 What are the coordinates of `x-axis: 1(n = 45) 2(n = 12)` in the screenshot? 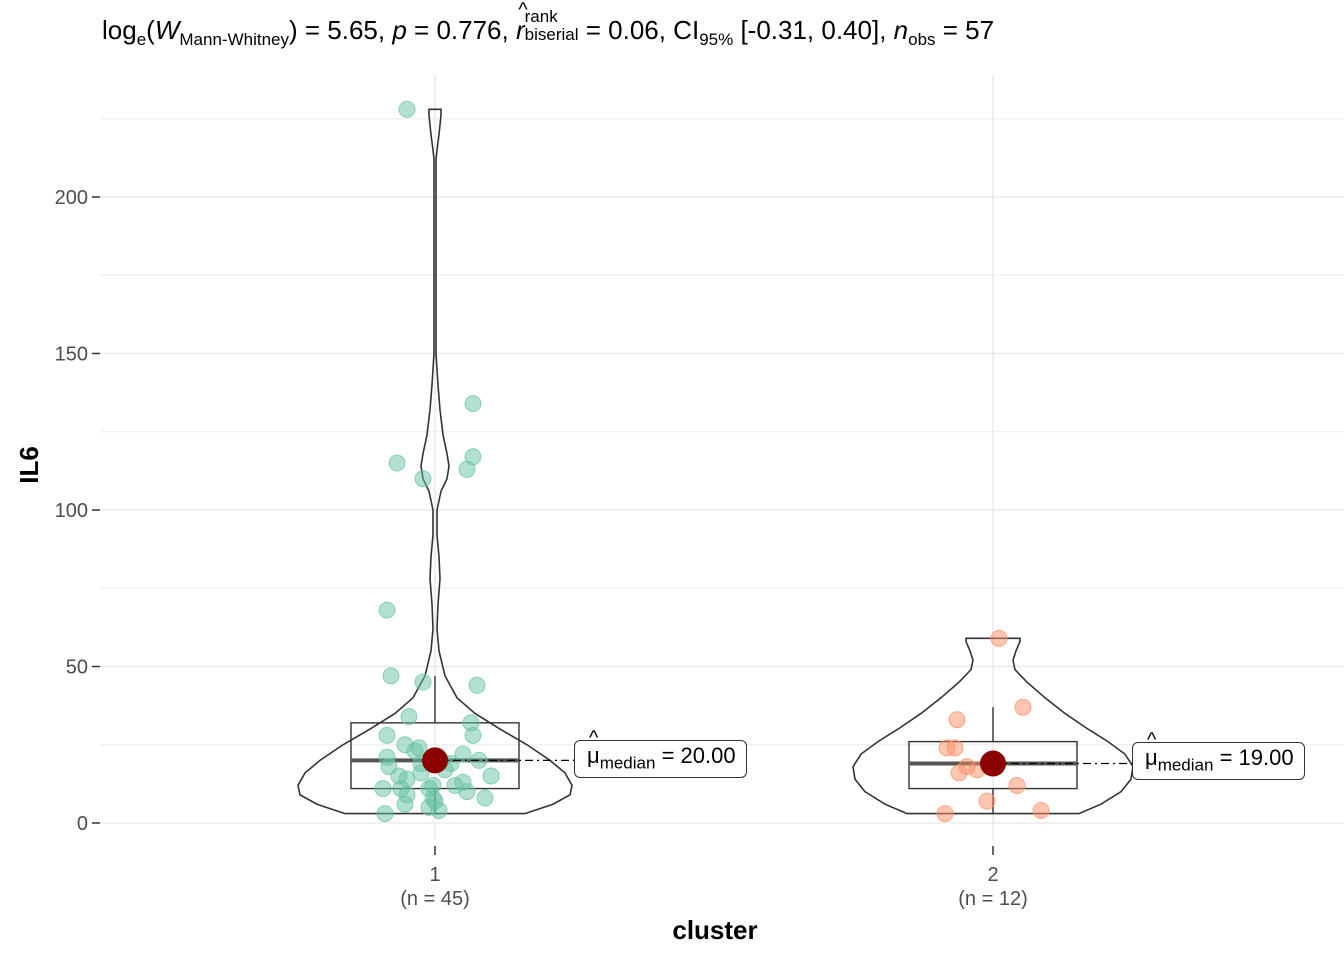 It's located at (714, 878).